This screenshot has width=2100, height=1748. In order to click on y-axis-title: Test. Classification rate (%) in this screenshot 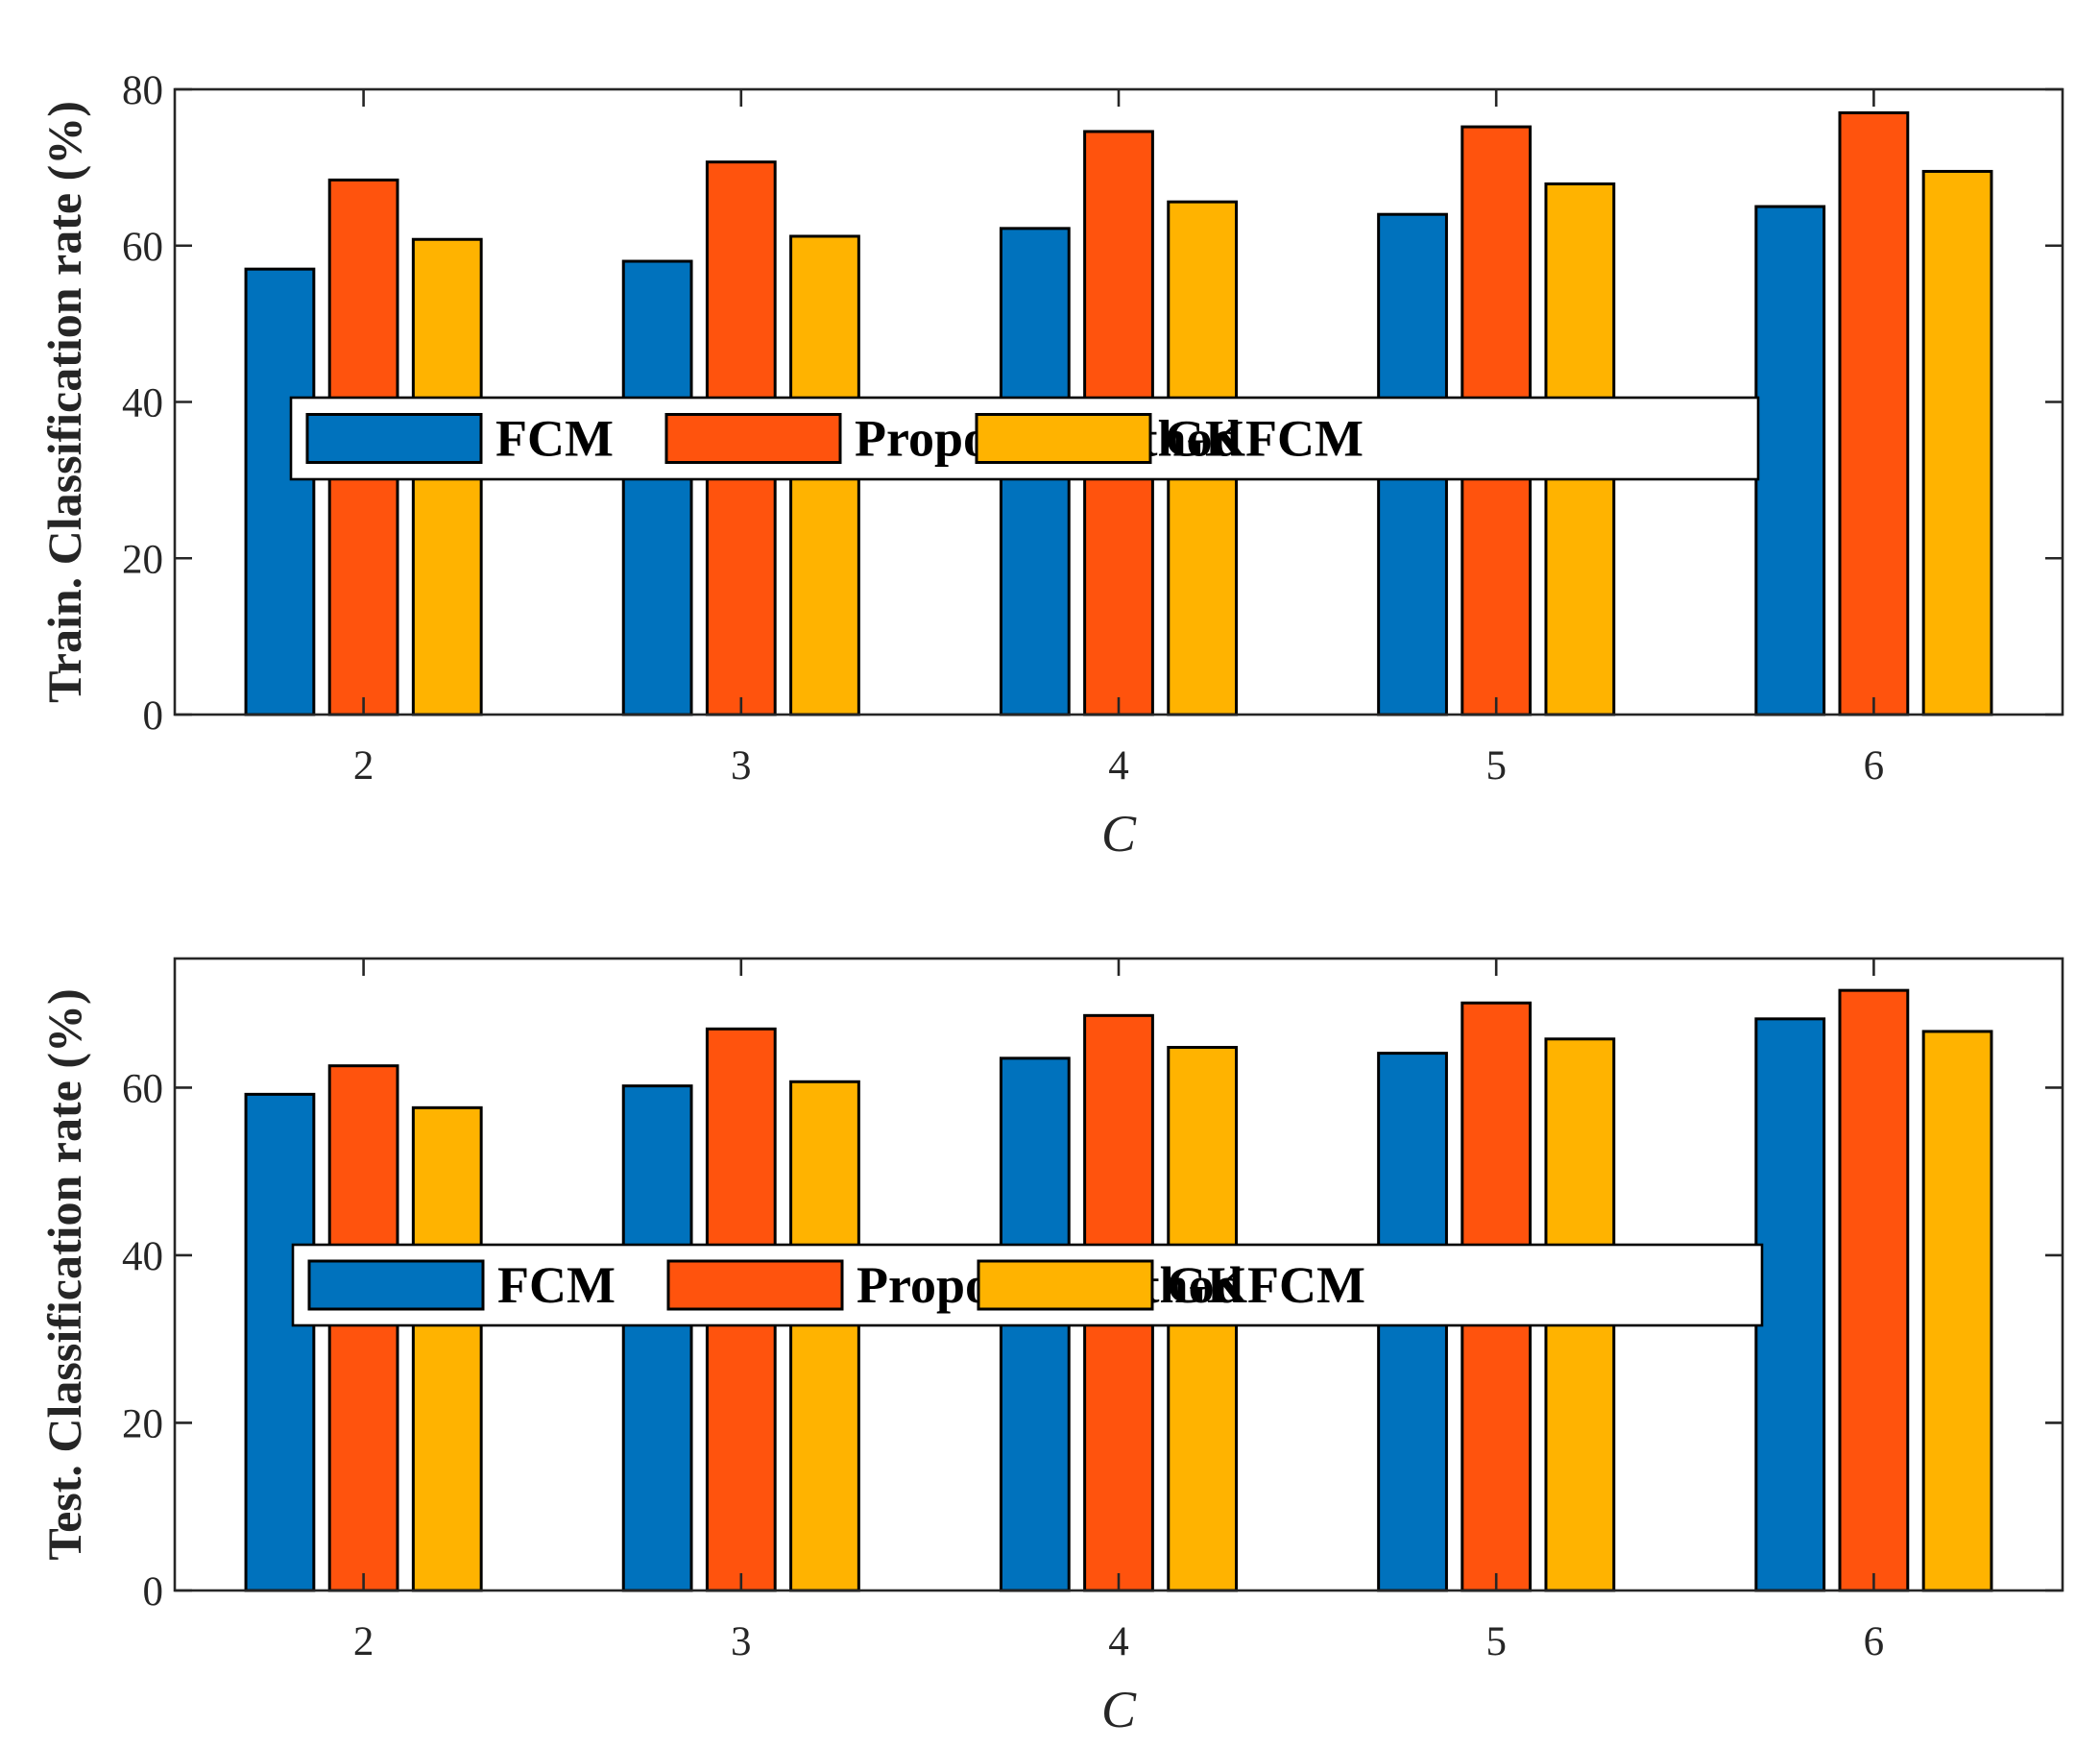, I will do `click(64, 1274)`.